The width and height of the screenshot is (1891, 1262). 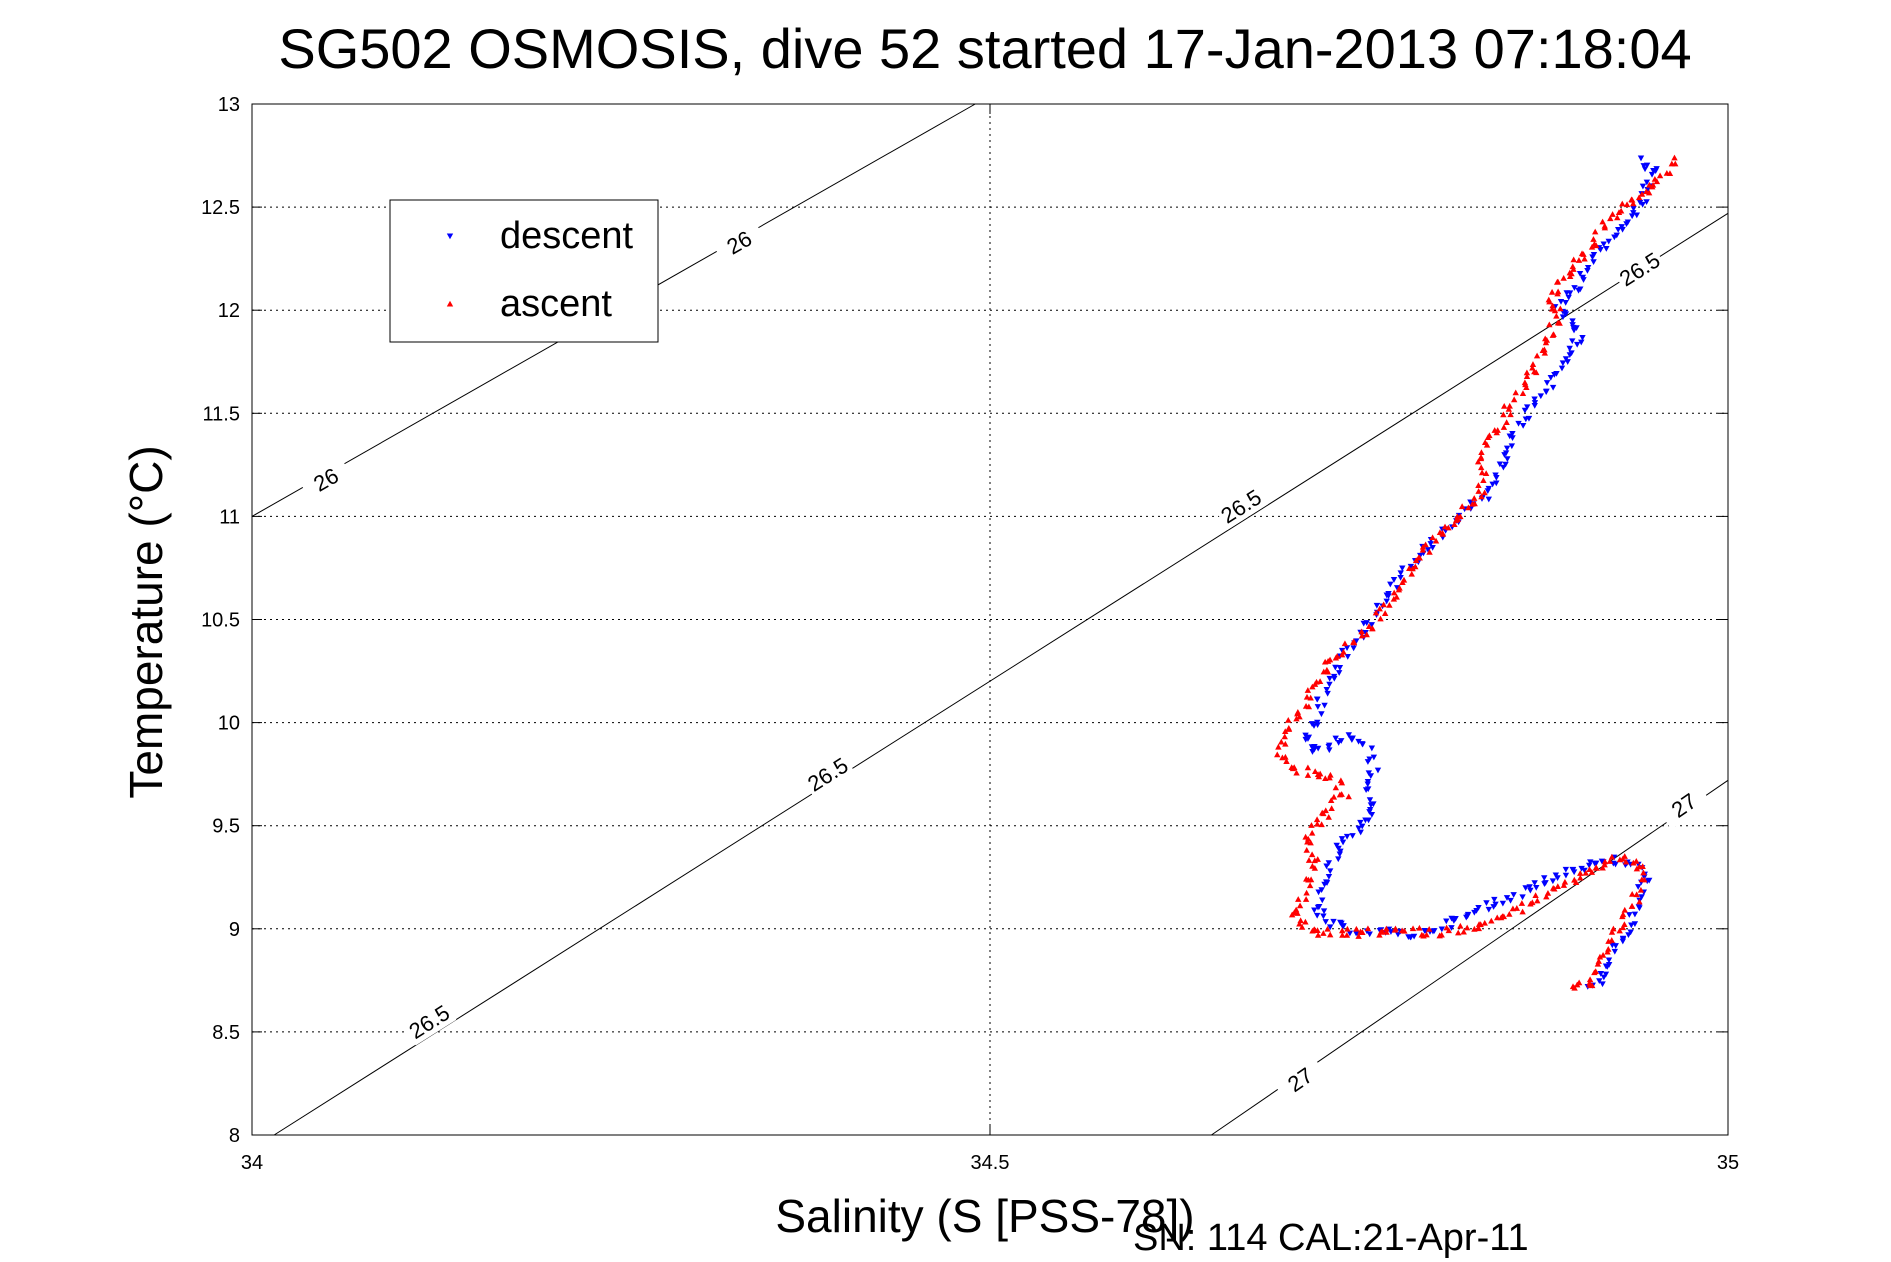 What do you see at coordinates (226, 827) in the screenshot?
I see `y-tick-label: 9.5` at bounding box center [226, 827].